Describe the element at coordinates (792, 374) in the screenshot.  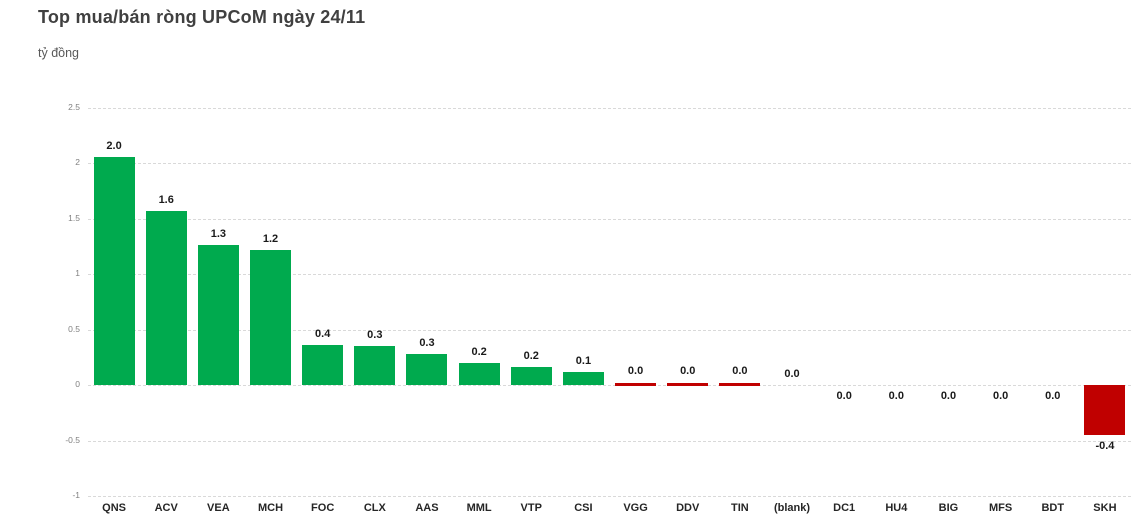
I see `bar-value-label-(blank): 0.0` at that location.